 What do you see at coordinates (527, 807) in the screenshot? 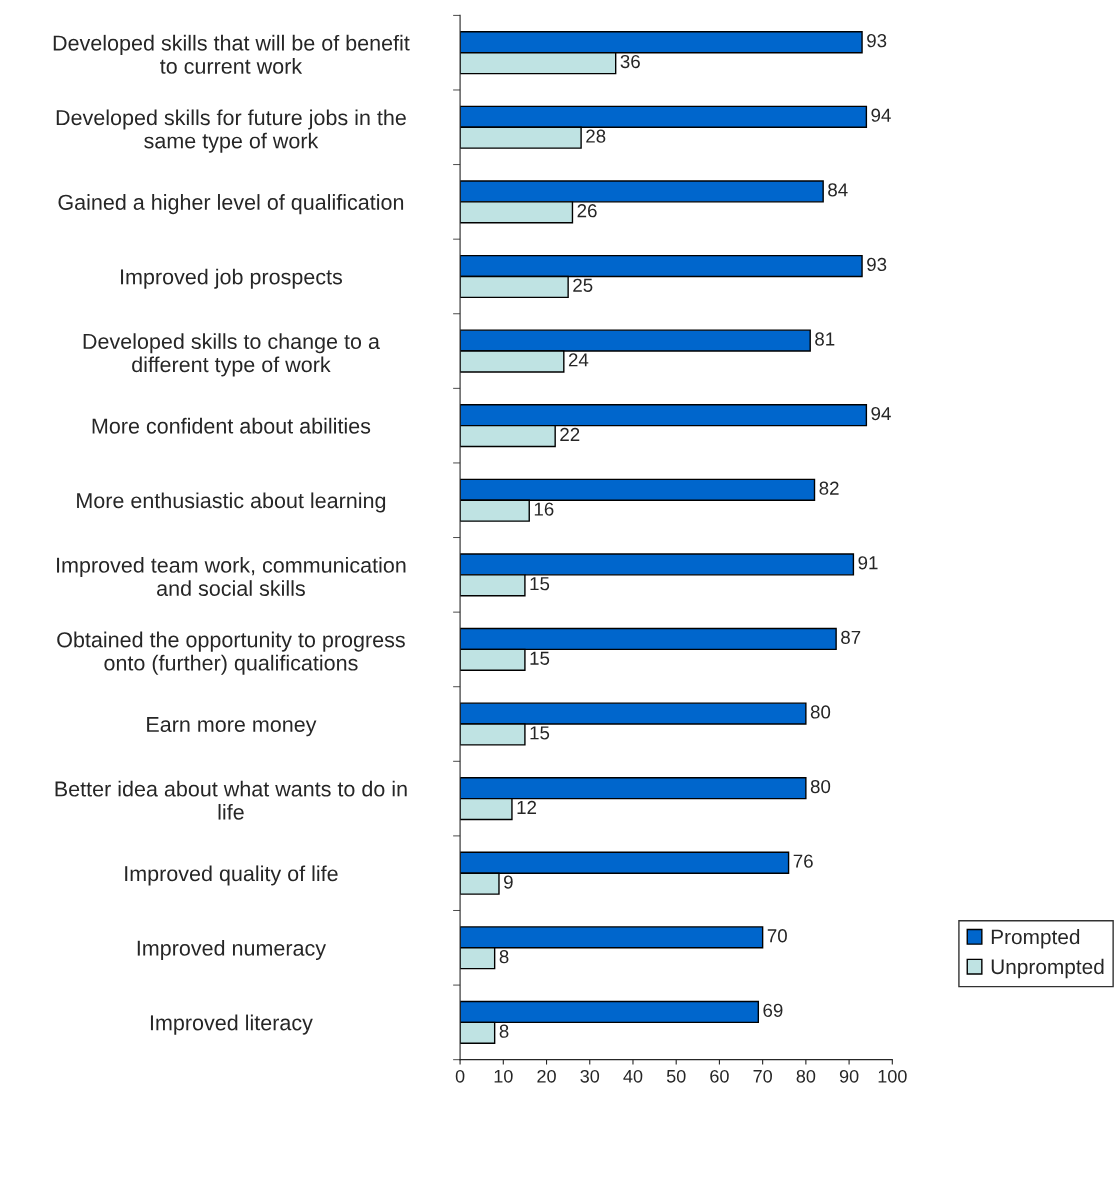
I see `data-label: 12` at bounding box center [527, 807].